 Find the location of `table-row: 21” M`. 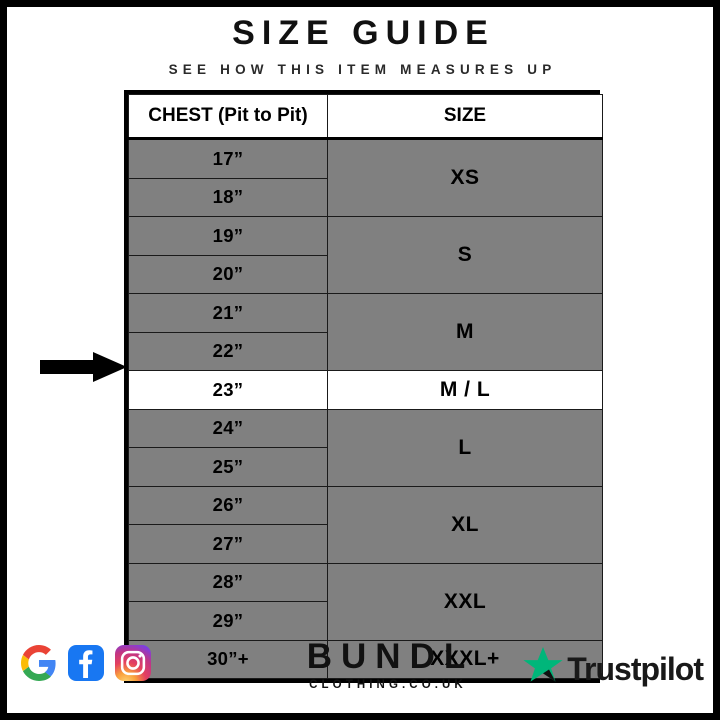

table-row: 21” M is located at coordinates (365, 332).